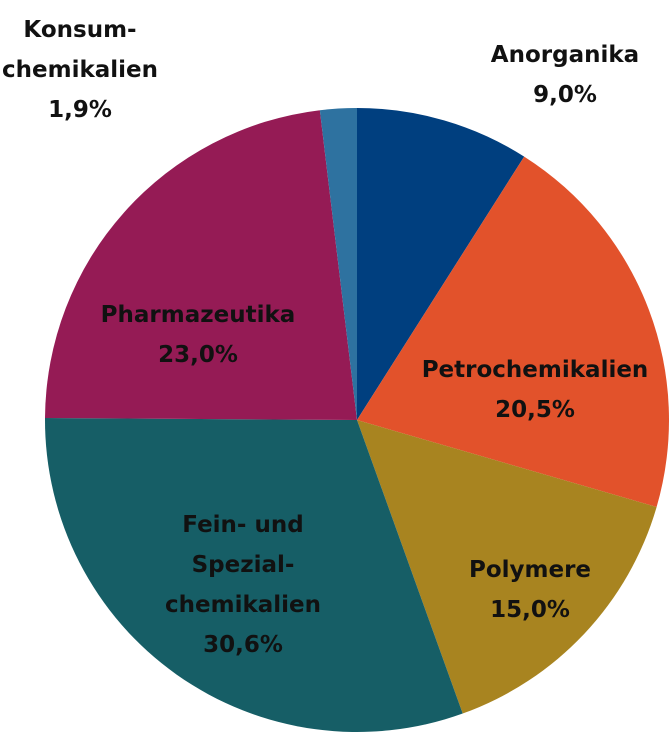 The height and width of the screenshot is (745, 669). Describe the element at coordinates (565, 95) in the screenshot. I see `value-label: 9,0%` at that location.